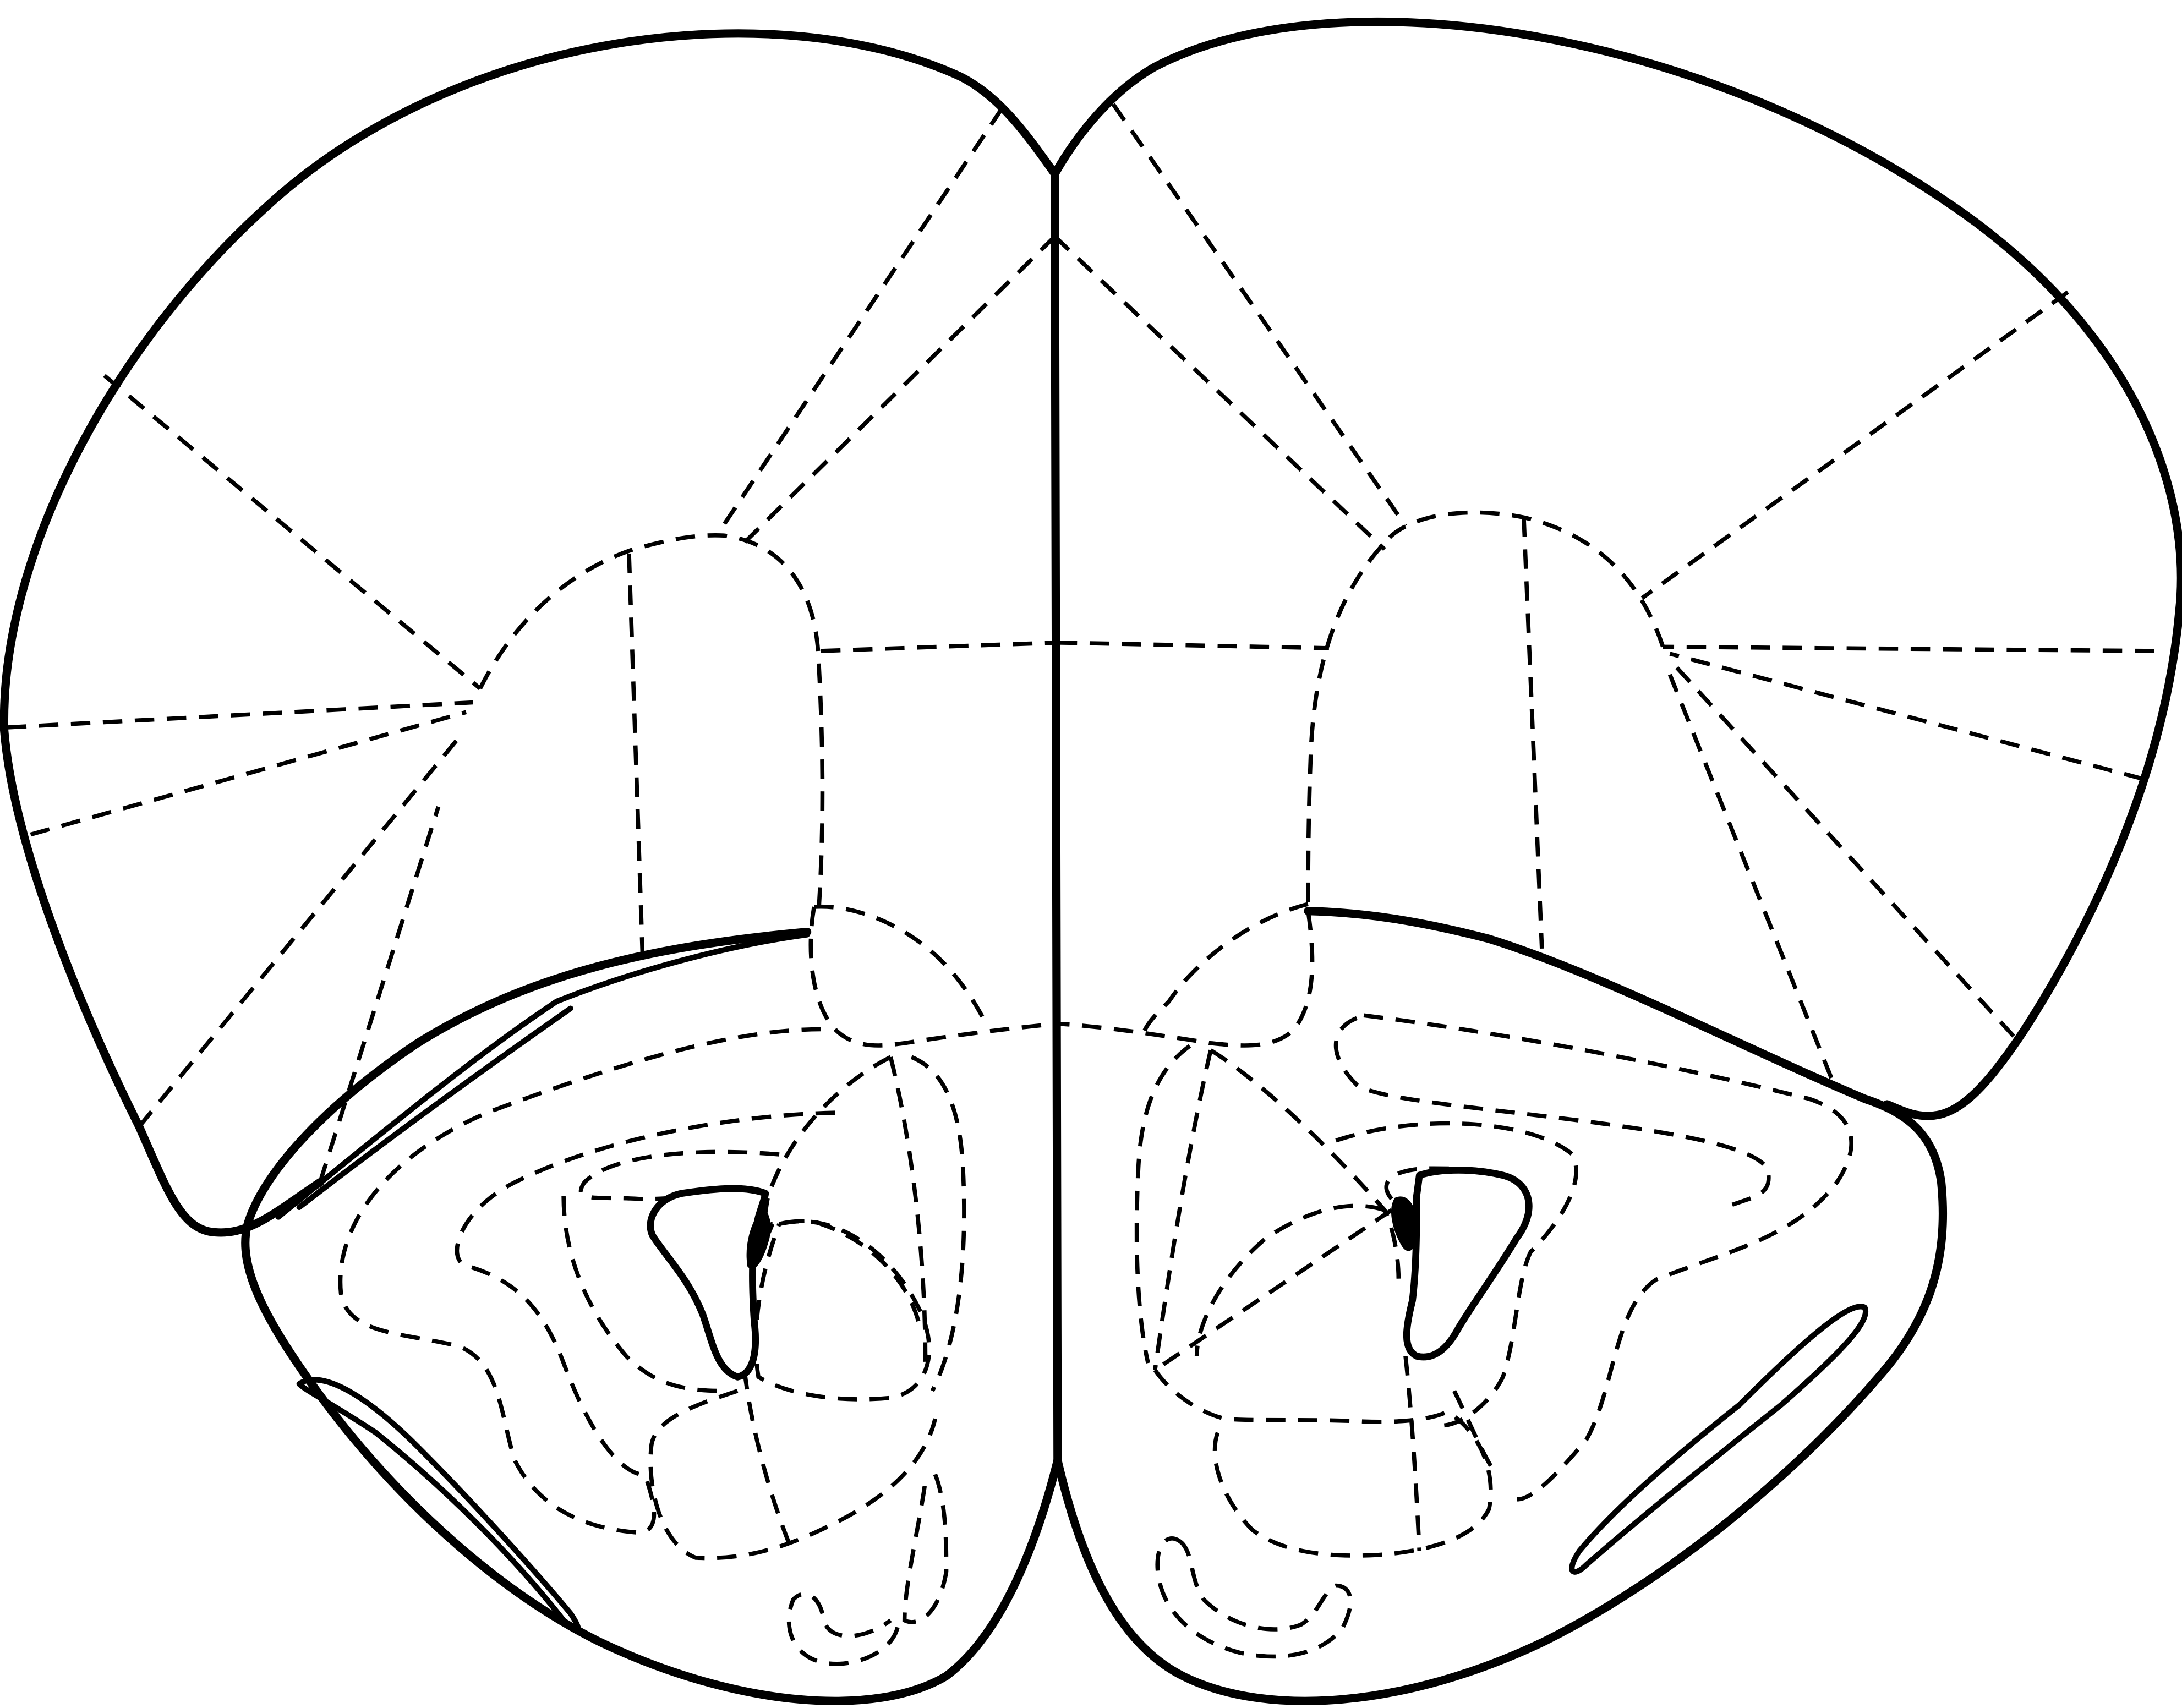 This screenshot has width=2182, height=1708. What do you see at coordinates (1468, 1264) in the screenshot?
I see `right-lateral-ventricle` at bounding box center [1468, 1264].